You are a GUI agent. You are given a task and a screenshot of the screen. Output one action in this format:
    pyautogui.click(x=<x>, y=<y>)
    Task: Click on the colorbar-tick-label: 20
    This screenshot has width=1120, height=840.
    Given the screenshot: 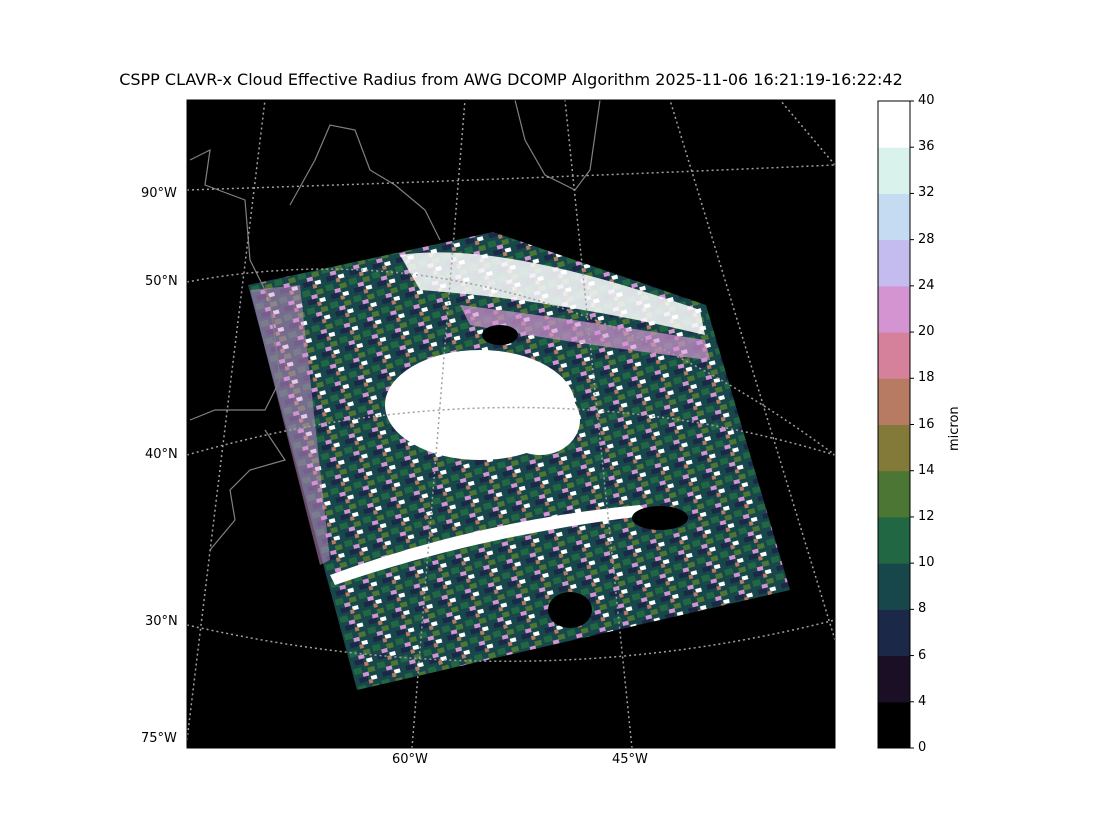 What is the action you would take?
    pyautogui.click(x=926, y=332)
    